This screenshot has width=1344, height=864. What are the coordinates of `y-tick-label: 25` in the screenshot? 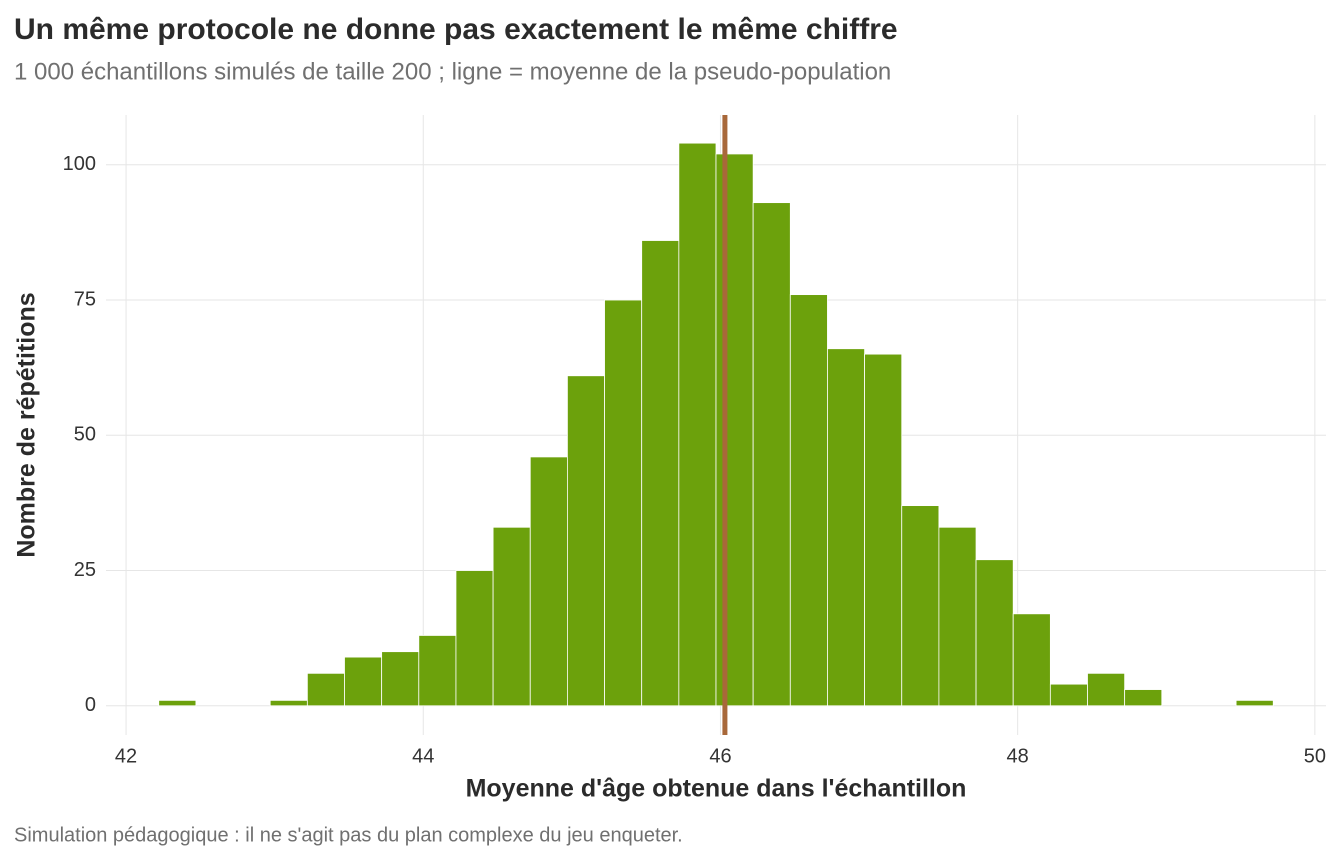 It's located at (85, 570).